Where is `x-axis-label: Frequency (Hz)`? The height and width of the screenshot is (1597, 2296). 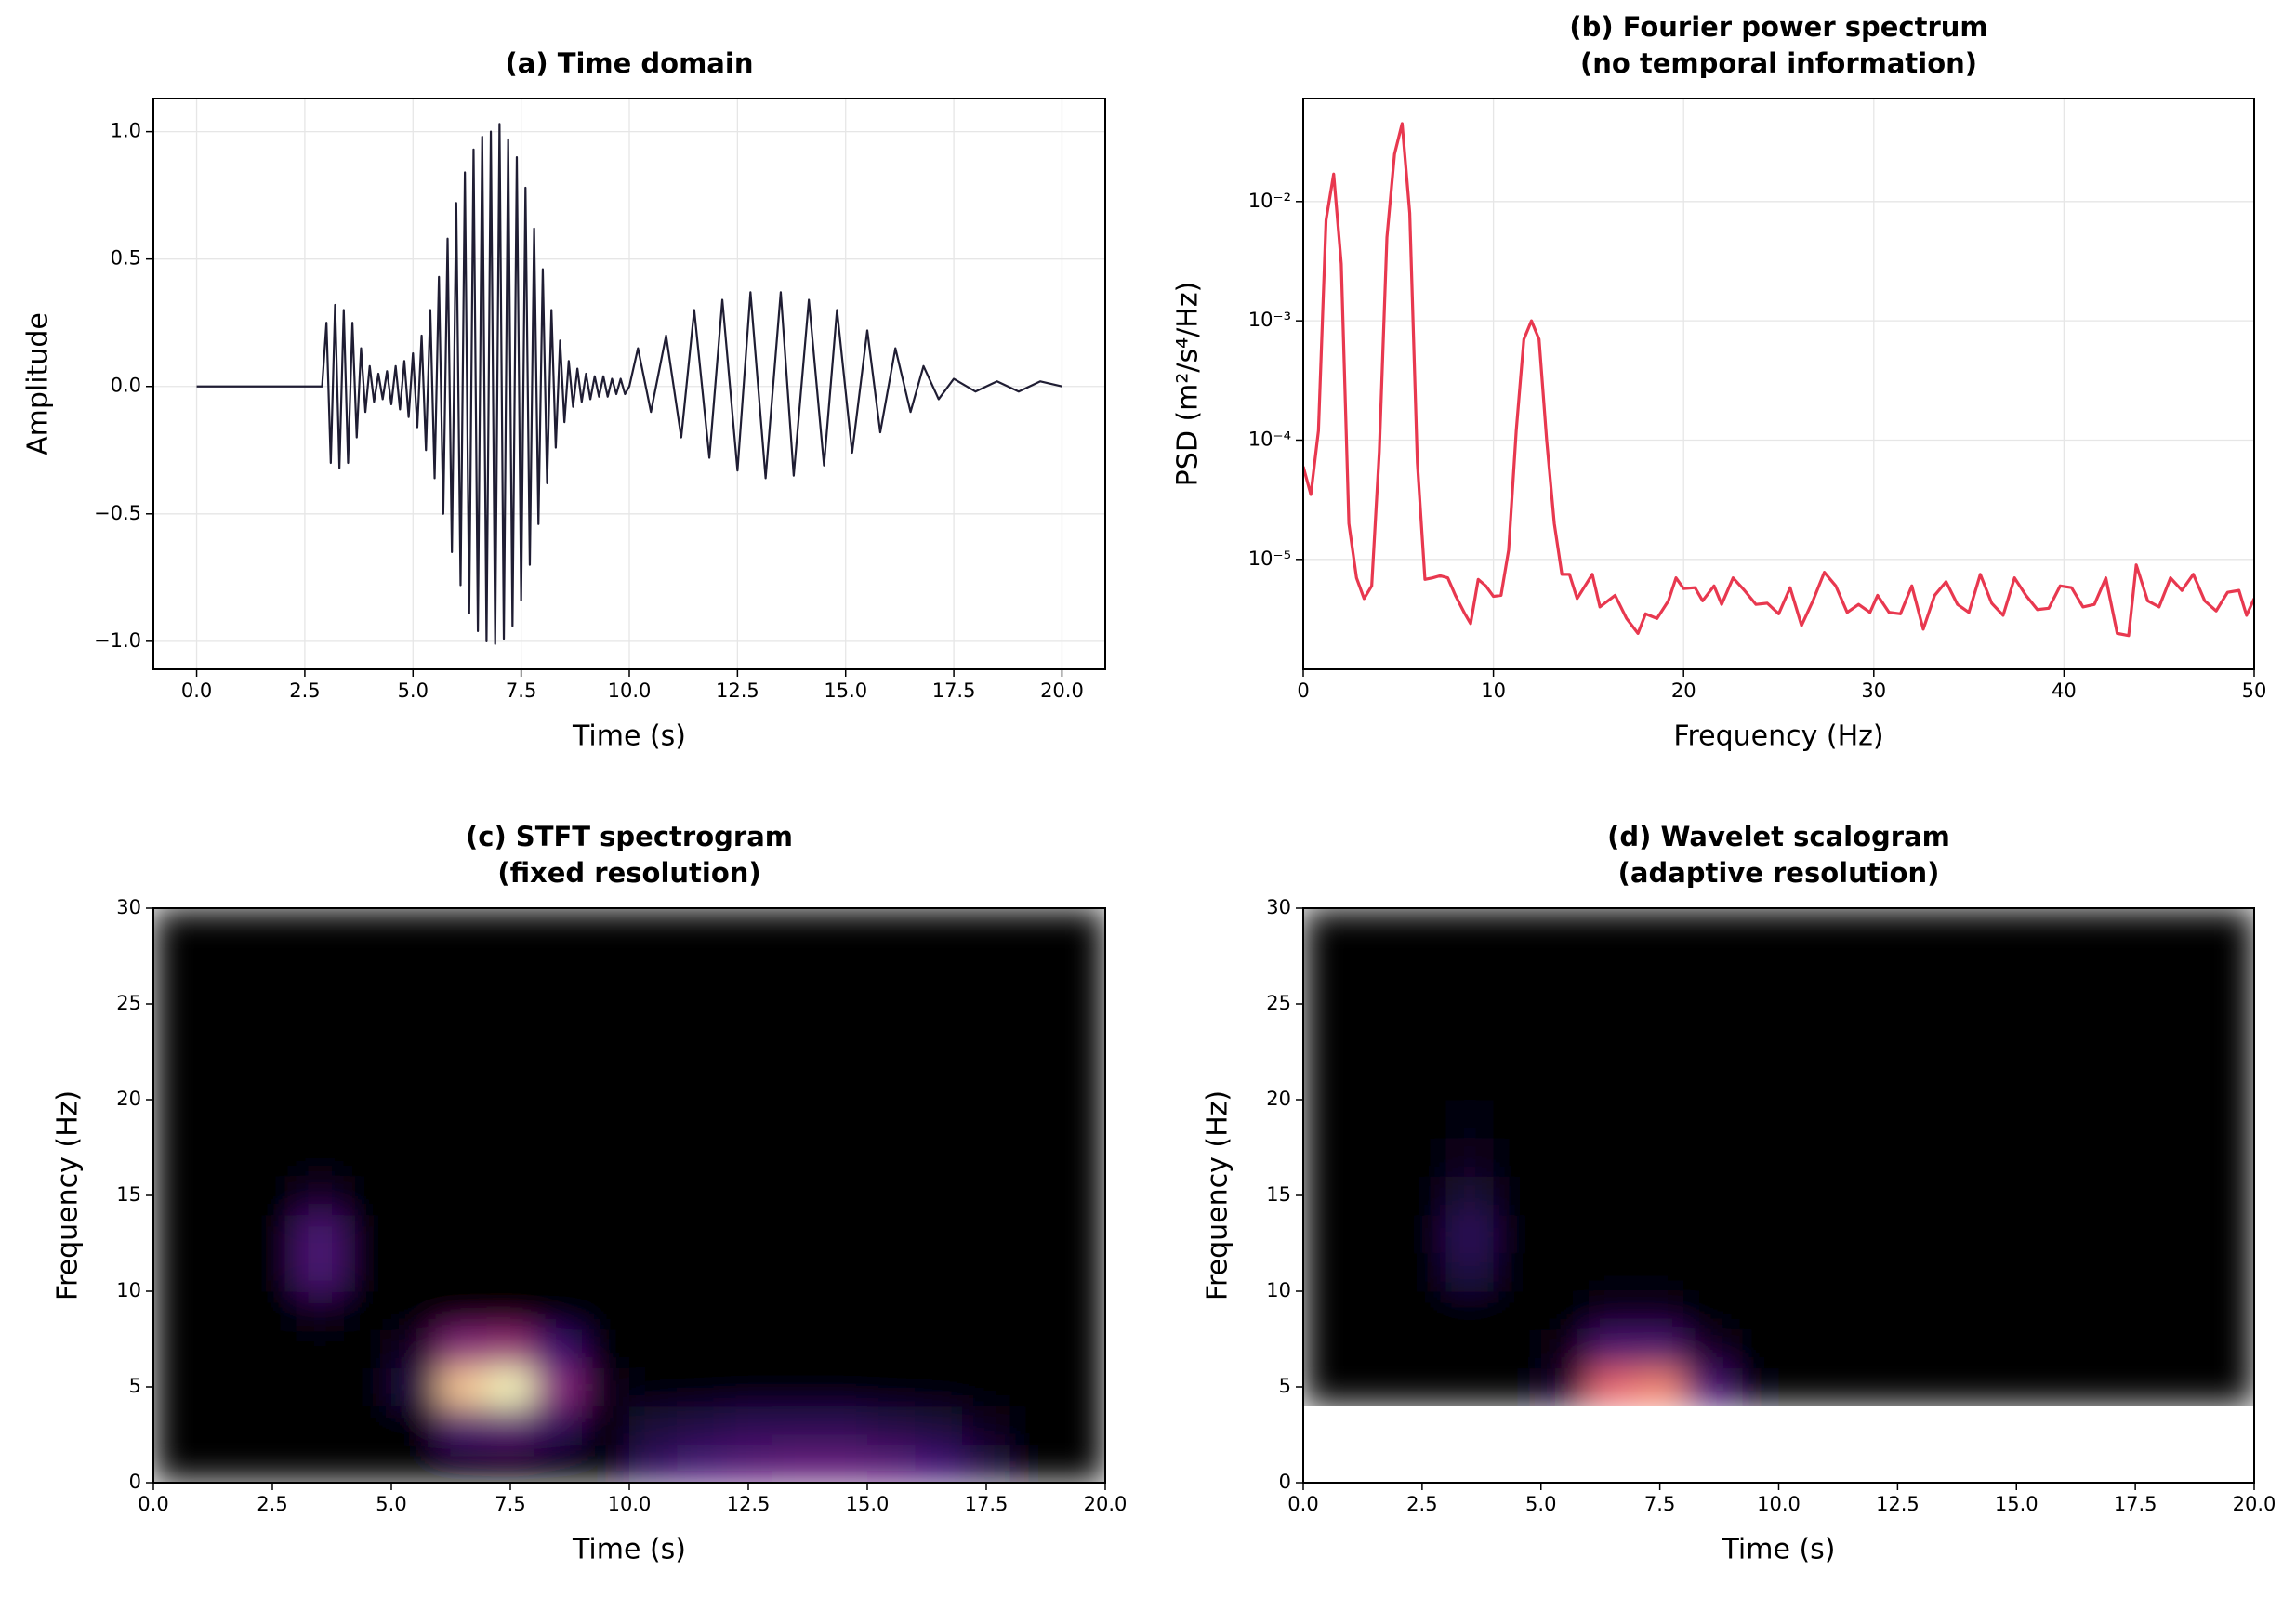
x-axis-label: Frequency (Hz) is located at coordinates (1778, 736).